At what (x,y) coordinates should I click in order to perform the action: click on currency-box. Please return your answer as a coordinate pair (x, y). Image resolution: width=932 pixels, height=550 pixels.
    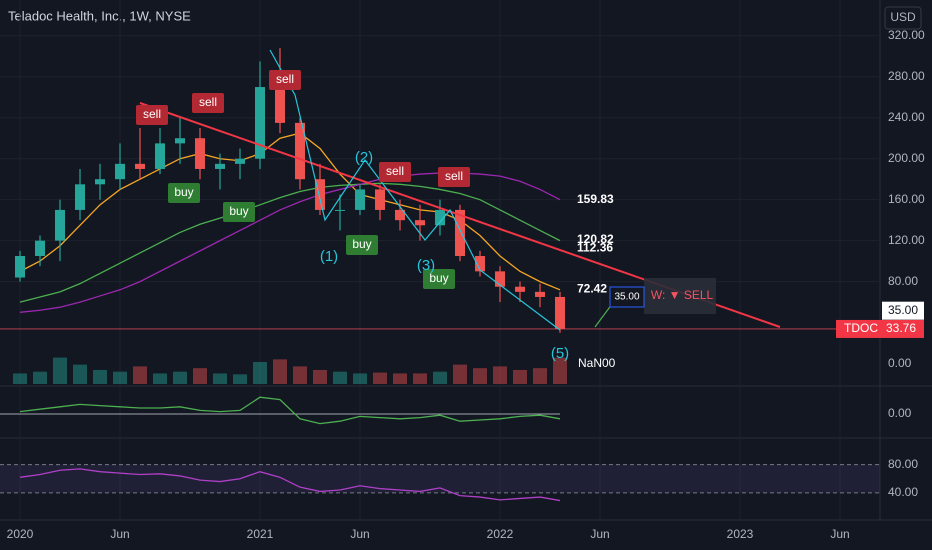
    Looking at the image, I should click on (903, 18).